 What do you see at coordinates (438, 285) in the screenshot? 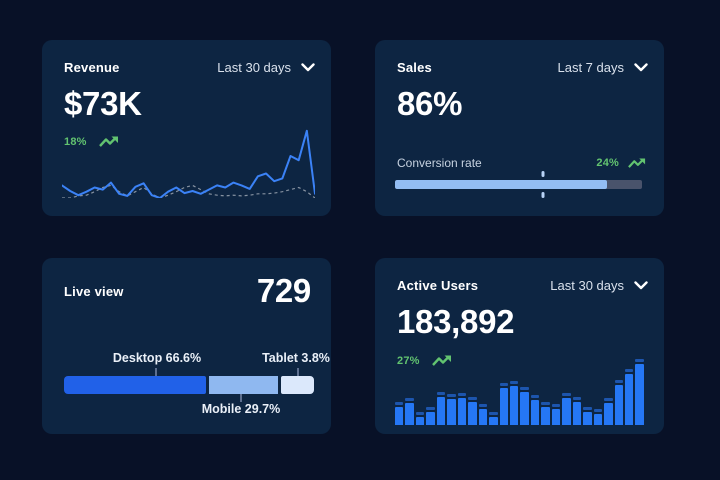
I see `active-users-card-title: Active Users` at bounding box center [438, 285].